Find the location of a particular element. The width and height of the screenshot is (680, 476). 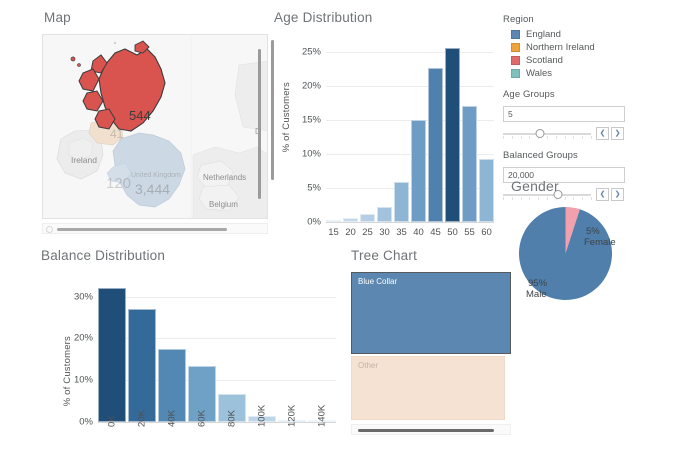

legend-item-label: England is located at coordinates (543, 34).